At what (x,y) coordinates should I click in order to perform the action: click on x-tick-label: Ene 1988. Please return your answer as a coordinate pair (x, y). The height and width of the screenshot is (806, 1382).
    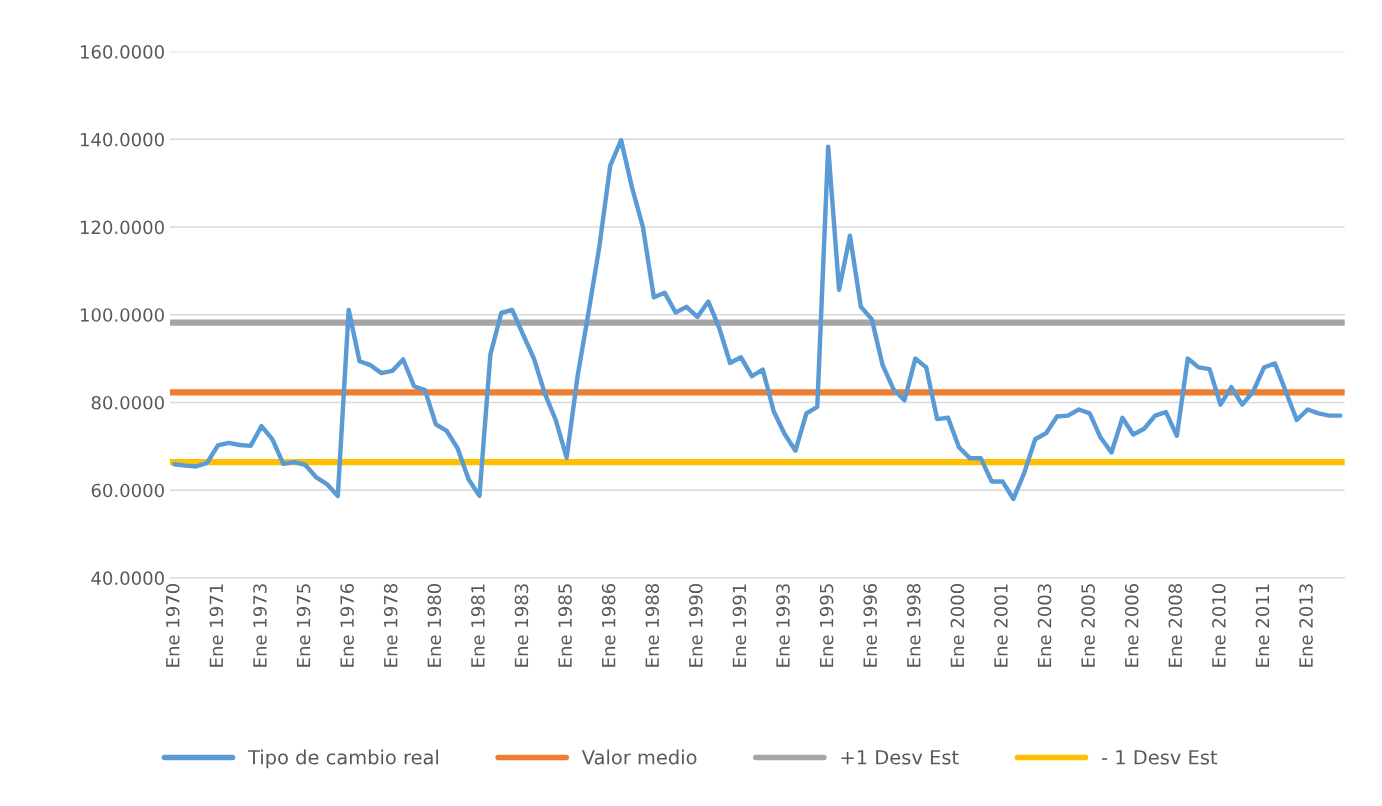
    Looking at the image, I should click on (652, 625).